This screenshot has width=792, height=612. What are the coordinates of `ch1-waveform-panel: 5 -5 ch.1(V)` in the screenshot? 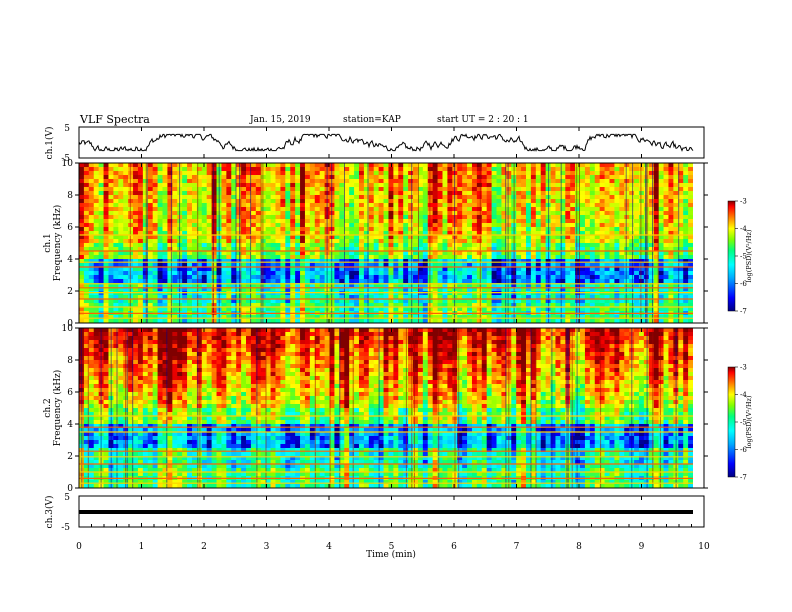 It's located at (374, 144).